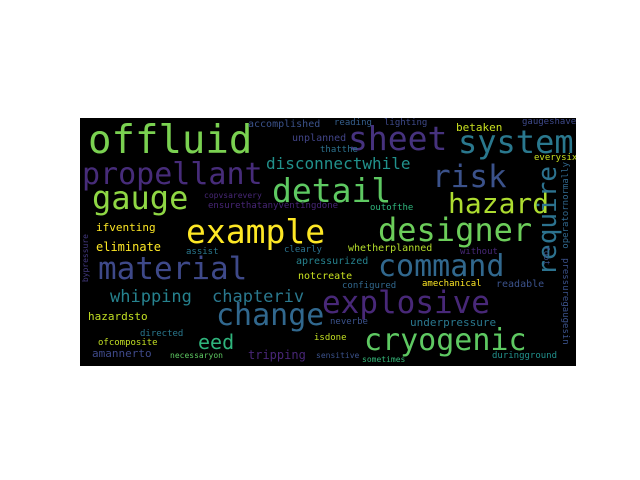  Describe the element at coordinates (129, 247) in the screenshot. I see `word: eliminate` at that location.